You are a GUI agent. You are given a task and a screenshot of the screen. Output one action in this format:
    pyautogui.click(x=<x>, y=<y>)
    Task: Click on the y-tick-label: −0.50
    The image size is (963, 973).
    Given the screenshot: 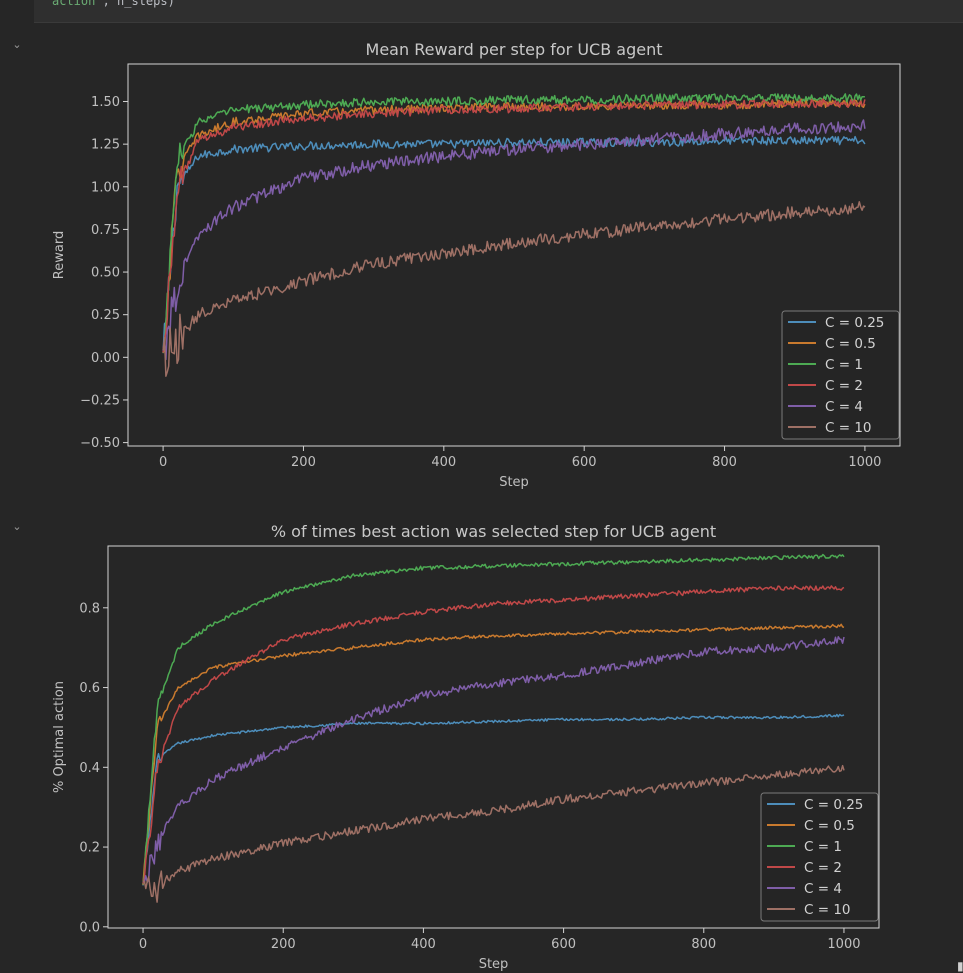 What is the action you would take?
    pyautogui.click(x=100, y=443)
    